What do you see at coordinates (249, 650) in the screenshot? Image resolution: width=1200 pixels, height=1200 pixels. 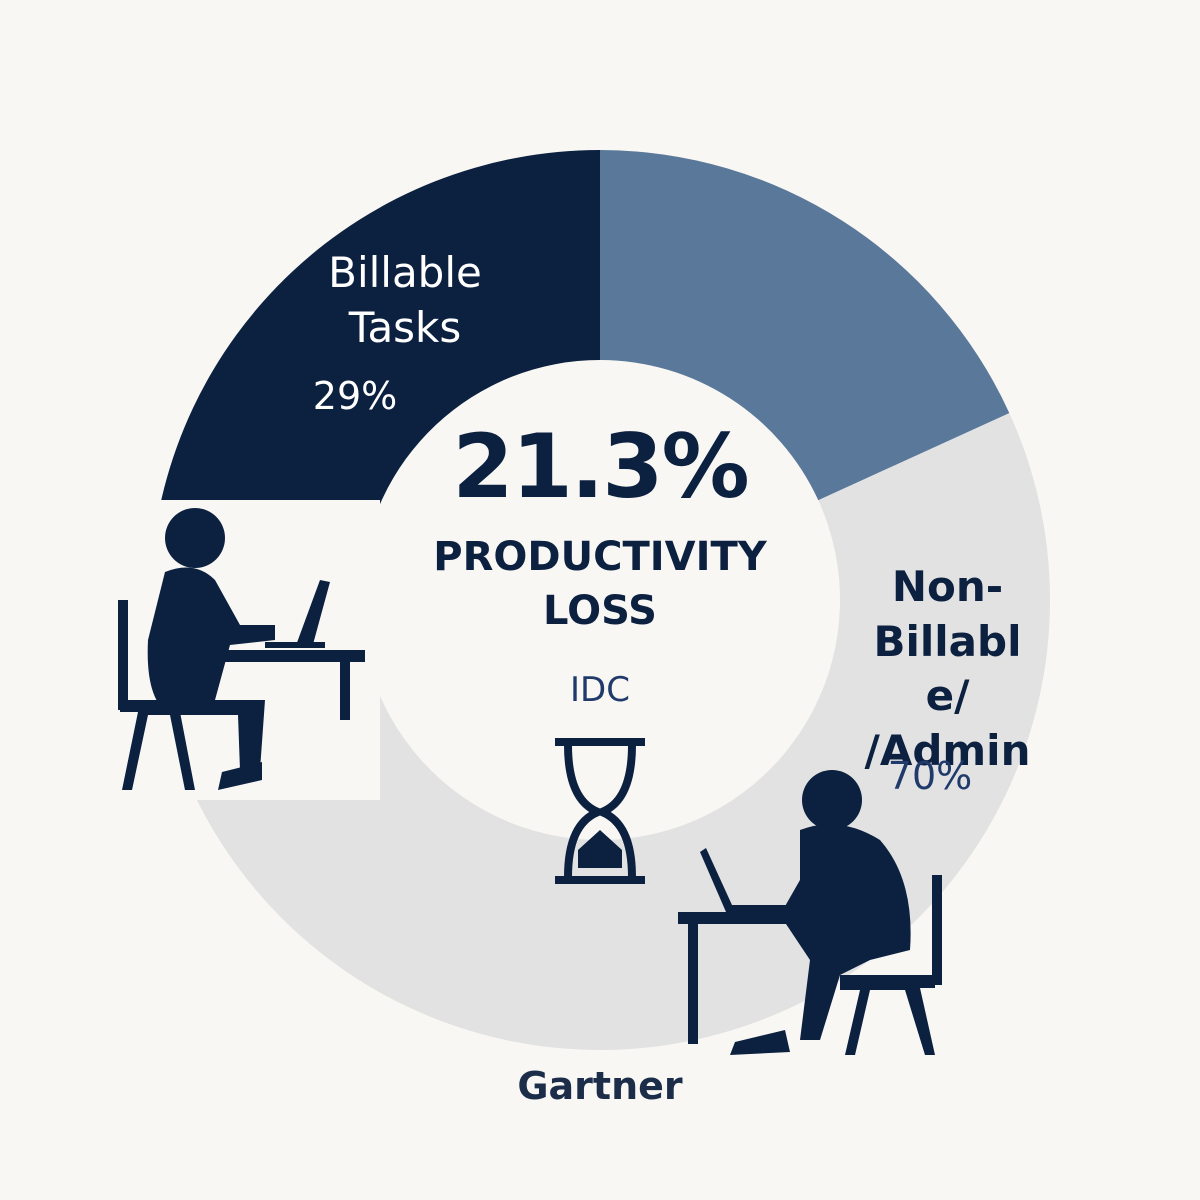 I see `person-typing-icon` at bounding box center [249, 650].